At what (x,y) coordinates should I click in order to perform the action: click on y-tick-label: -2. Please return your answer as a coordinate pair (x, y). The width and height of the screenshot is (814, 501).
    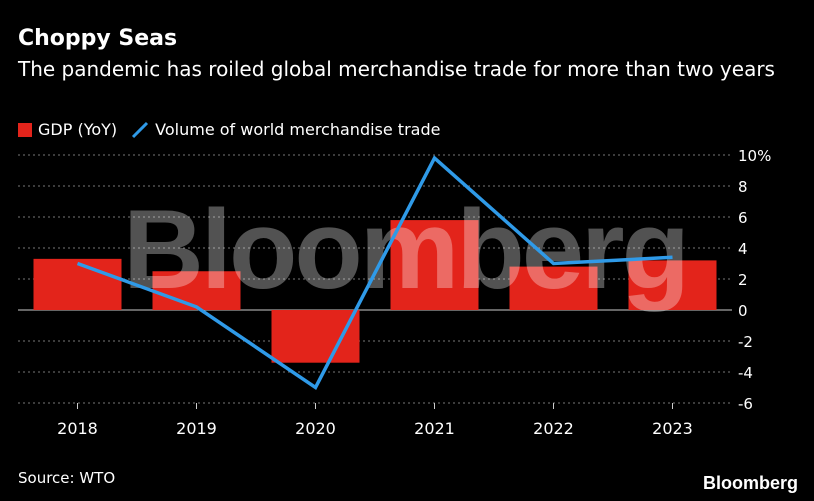
    Looking at the image, I should click on (745, 342).